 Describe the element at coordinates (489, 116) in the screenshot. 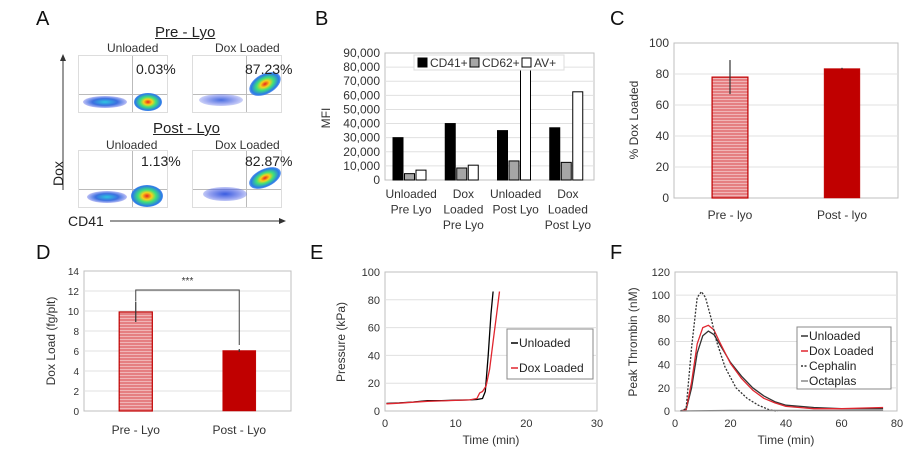

I see `panel-b-plot-area` at that location.